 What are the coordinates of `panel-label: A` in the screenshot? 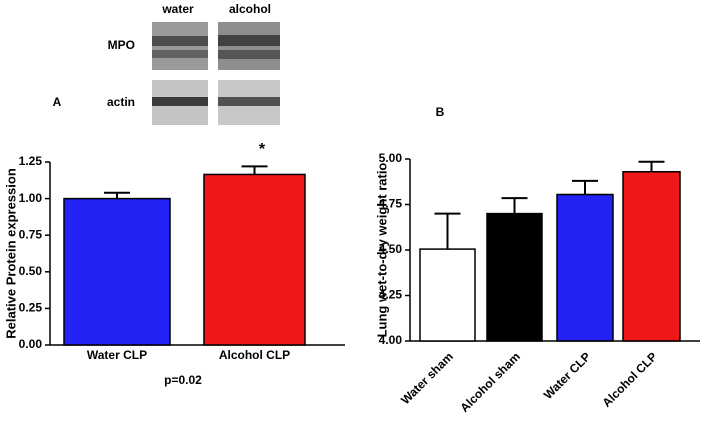 It's located at (57, 102).